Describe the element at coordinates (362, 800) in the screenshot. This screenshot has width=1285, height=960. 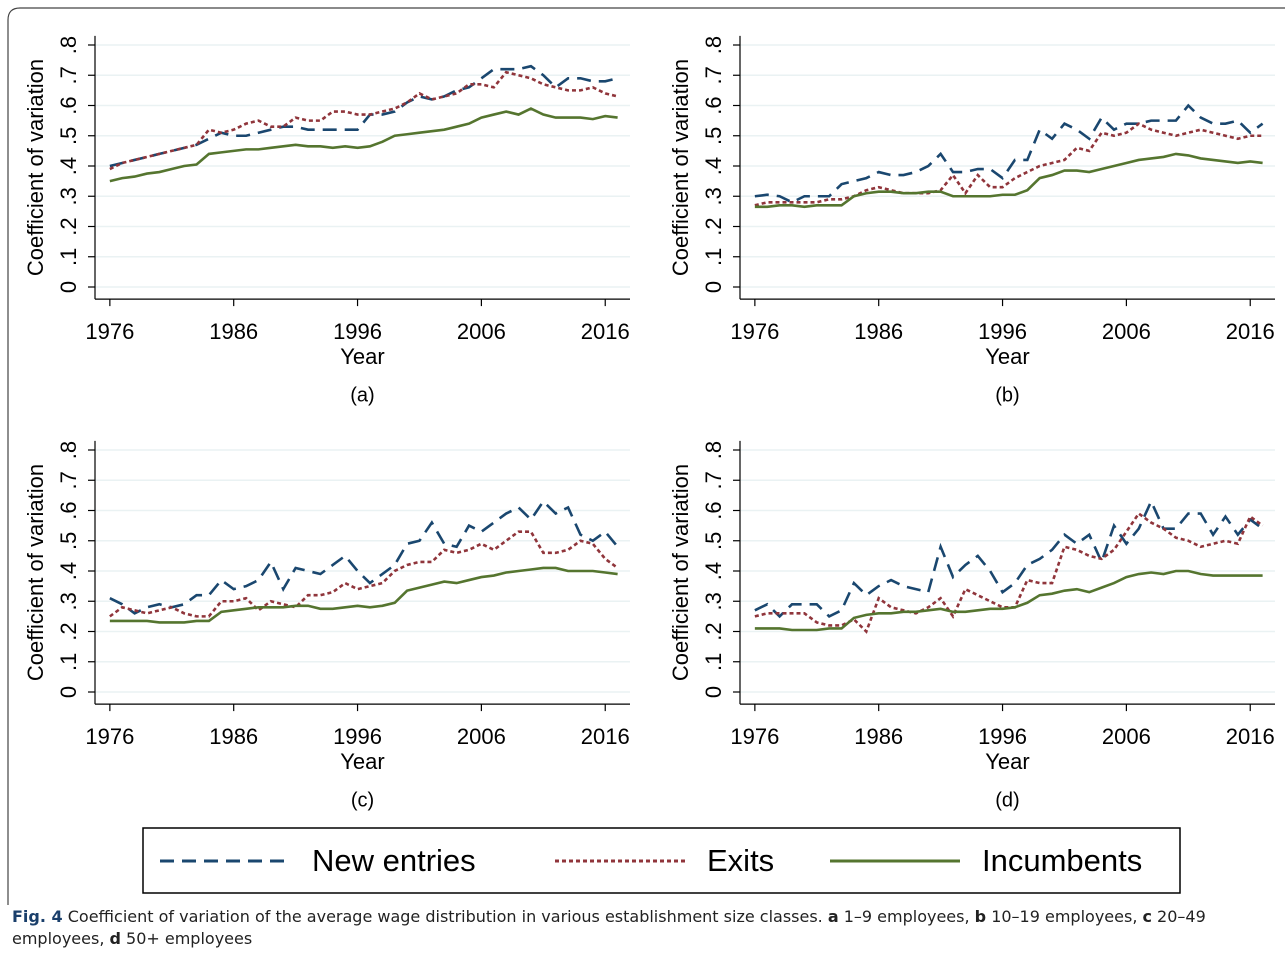
I see `panel-title: (c)` at that location.